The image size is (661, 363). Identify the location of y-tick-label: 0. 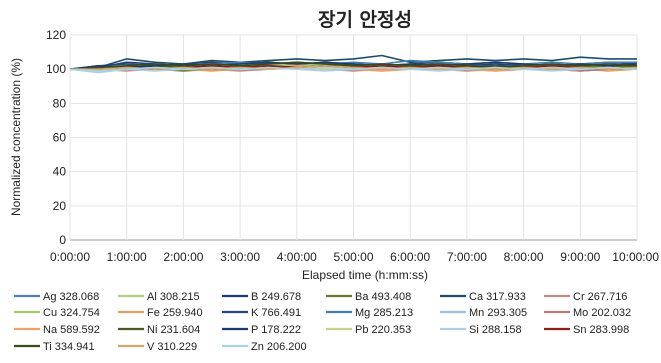
(62, 240).